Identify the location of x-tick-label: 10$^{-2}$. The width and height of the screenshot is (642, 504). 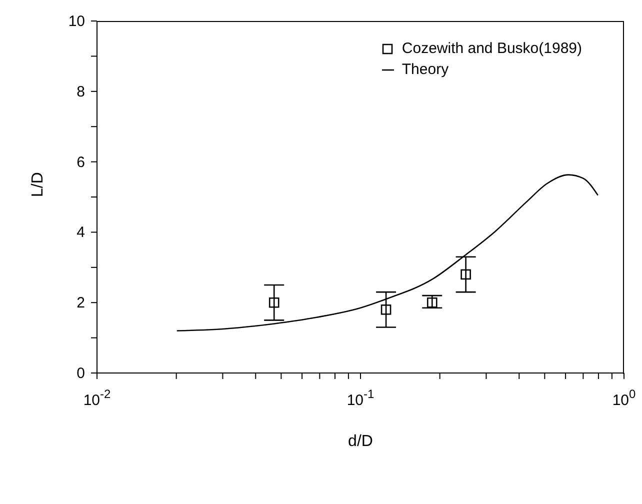
(97, 398).